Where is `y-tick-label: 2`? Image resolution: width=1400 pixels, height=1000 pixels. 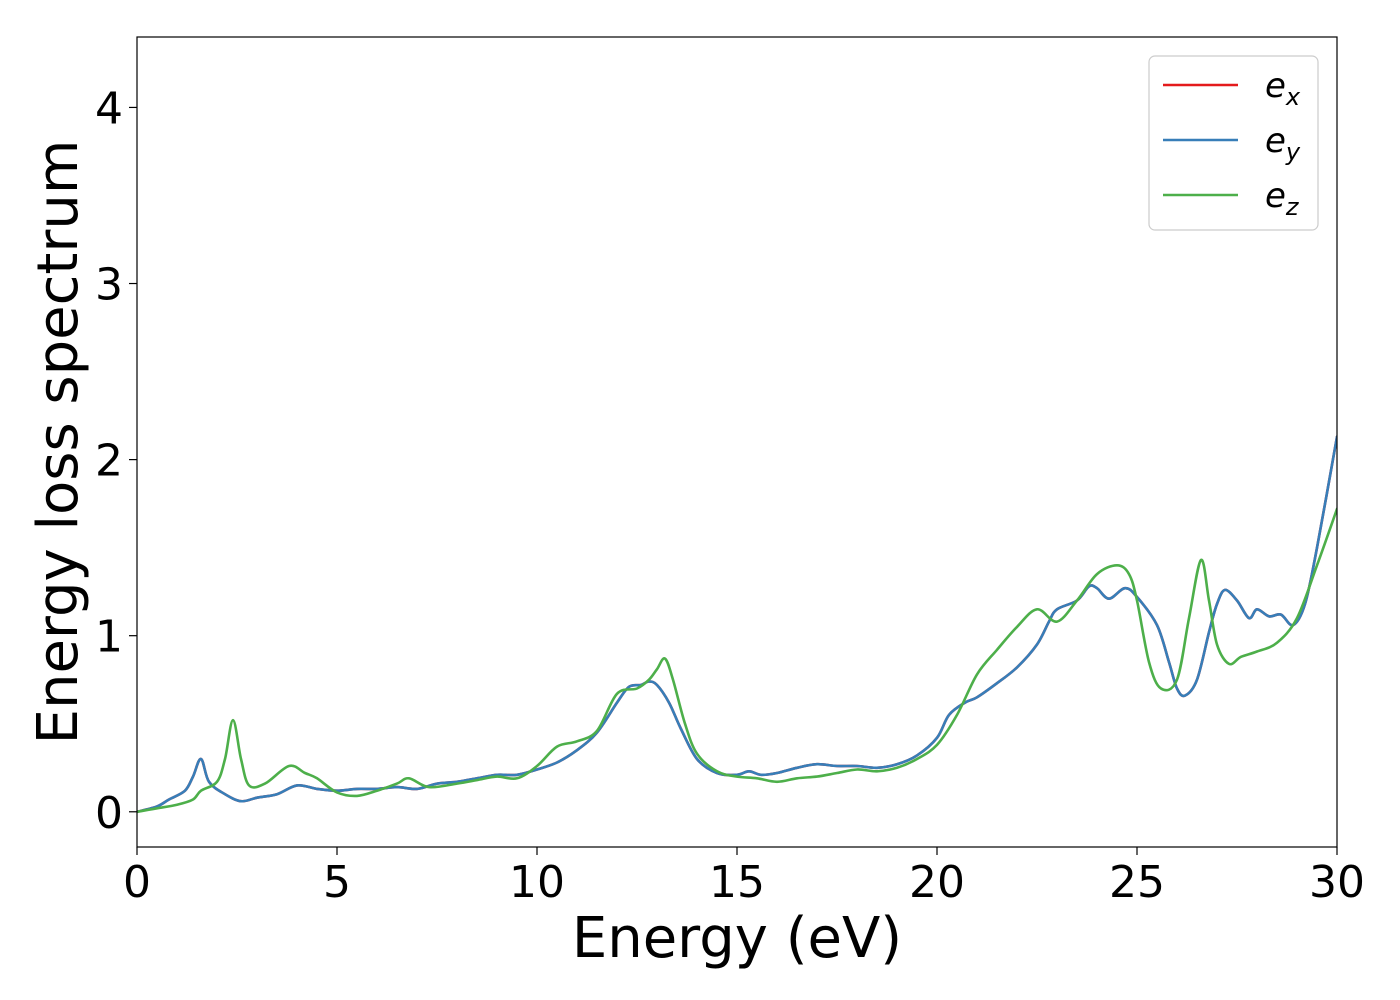
y-tick-label: 2 is located at coordinates (109, 461).